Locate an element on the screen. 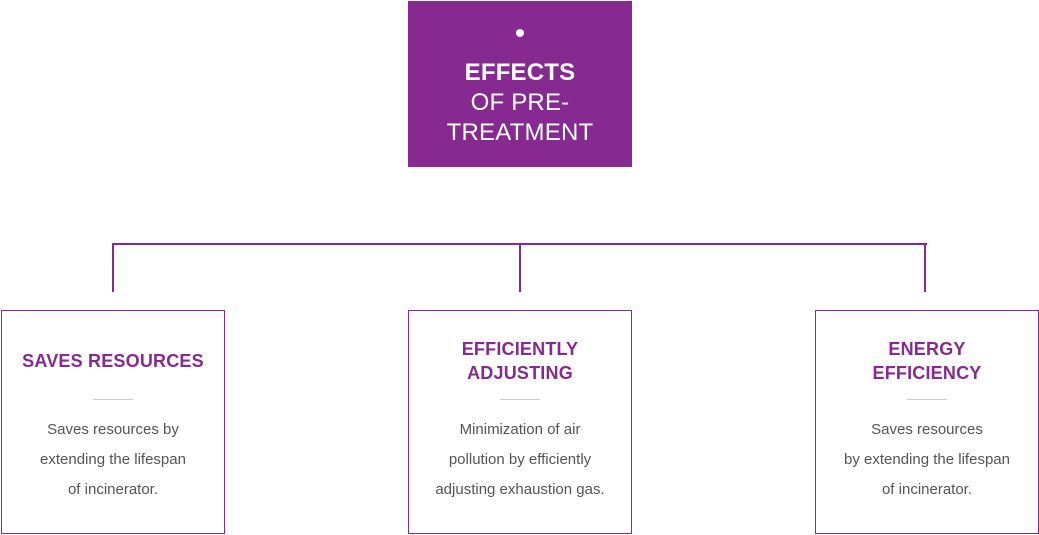 The height and width of the screenshot is (535, 1039). card-title: EFFICIENTLY ADJUSTING is located at coordinates (520, 361).